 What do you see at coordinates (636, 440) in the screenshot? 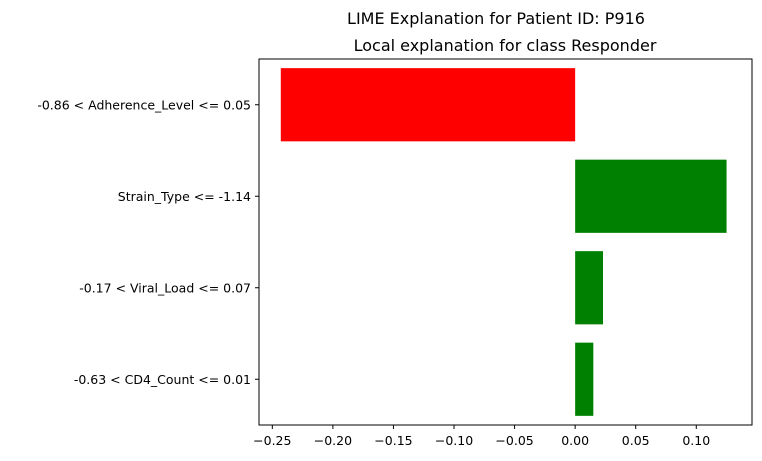
I see `x-tick-label: 0.05` at bounding box center [636, 440].